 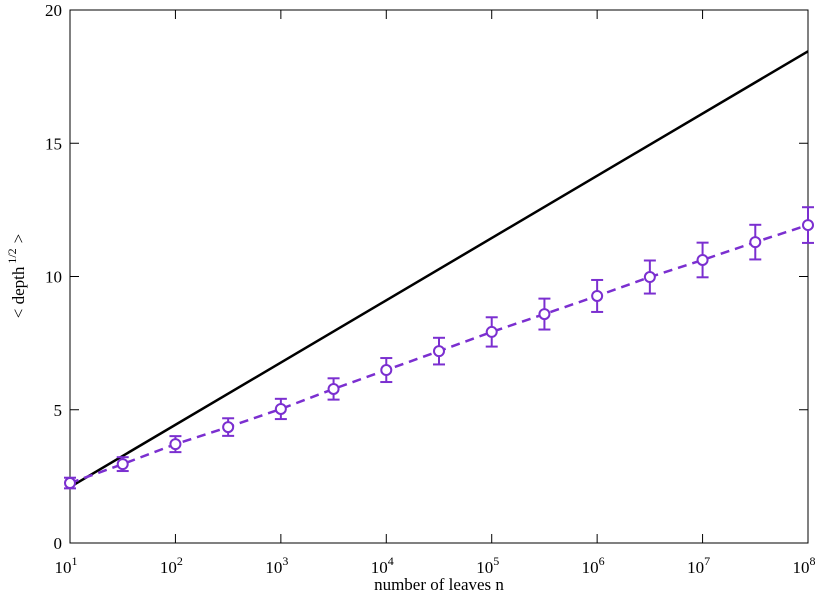 I want to click on y-axis-label-text: < depth, so click(x=18, y=292).